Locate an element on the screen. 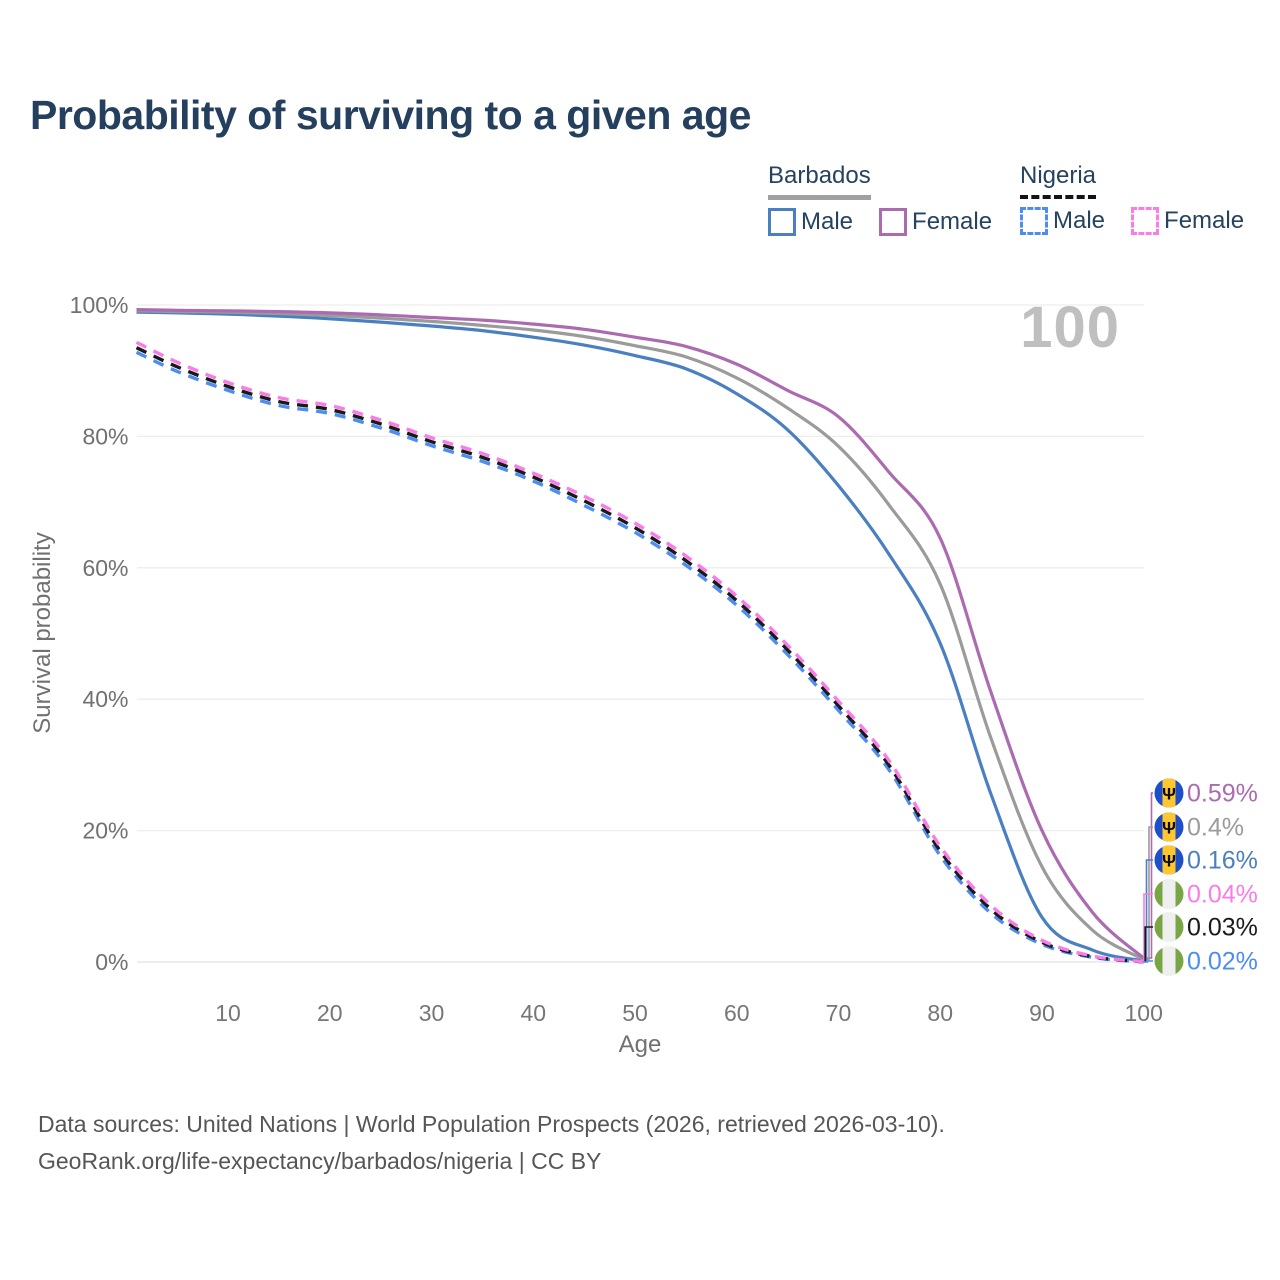  x-tick-label: 30 is located at coordinates (432, 1013).